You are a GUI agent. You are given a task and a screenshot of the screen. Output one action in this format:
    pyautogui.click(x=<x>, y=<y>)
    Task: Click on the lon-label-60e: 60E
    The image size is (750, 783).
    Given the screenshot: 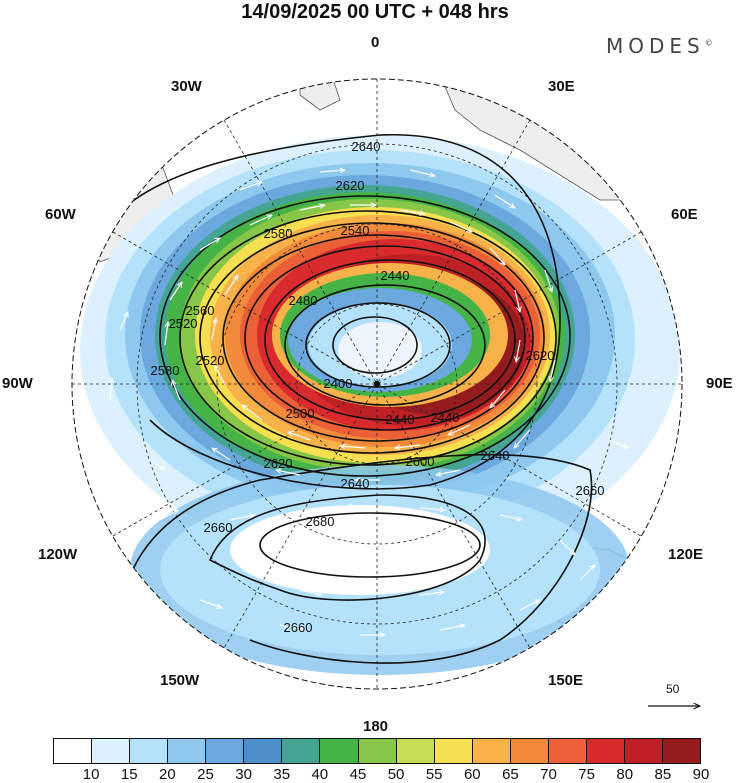 What is the action you would take?
    pyautogui.click(x=684, y=214)
    